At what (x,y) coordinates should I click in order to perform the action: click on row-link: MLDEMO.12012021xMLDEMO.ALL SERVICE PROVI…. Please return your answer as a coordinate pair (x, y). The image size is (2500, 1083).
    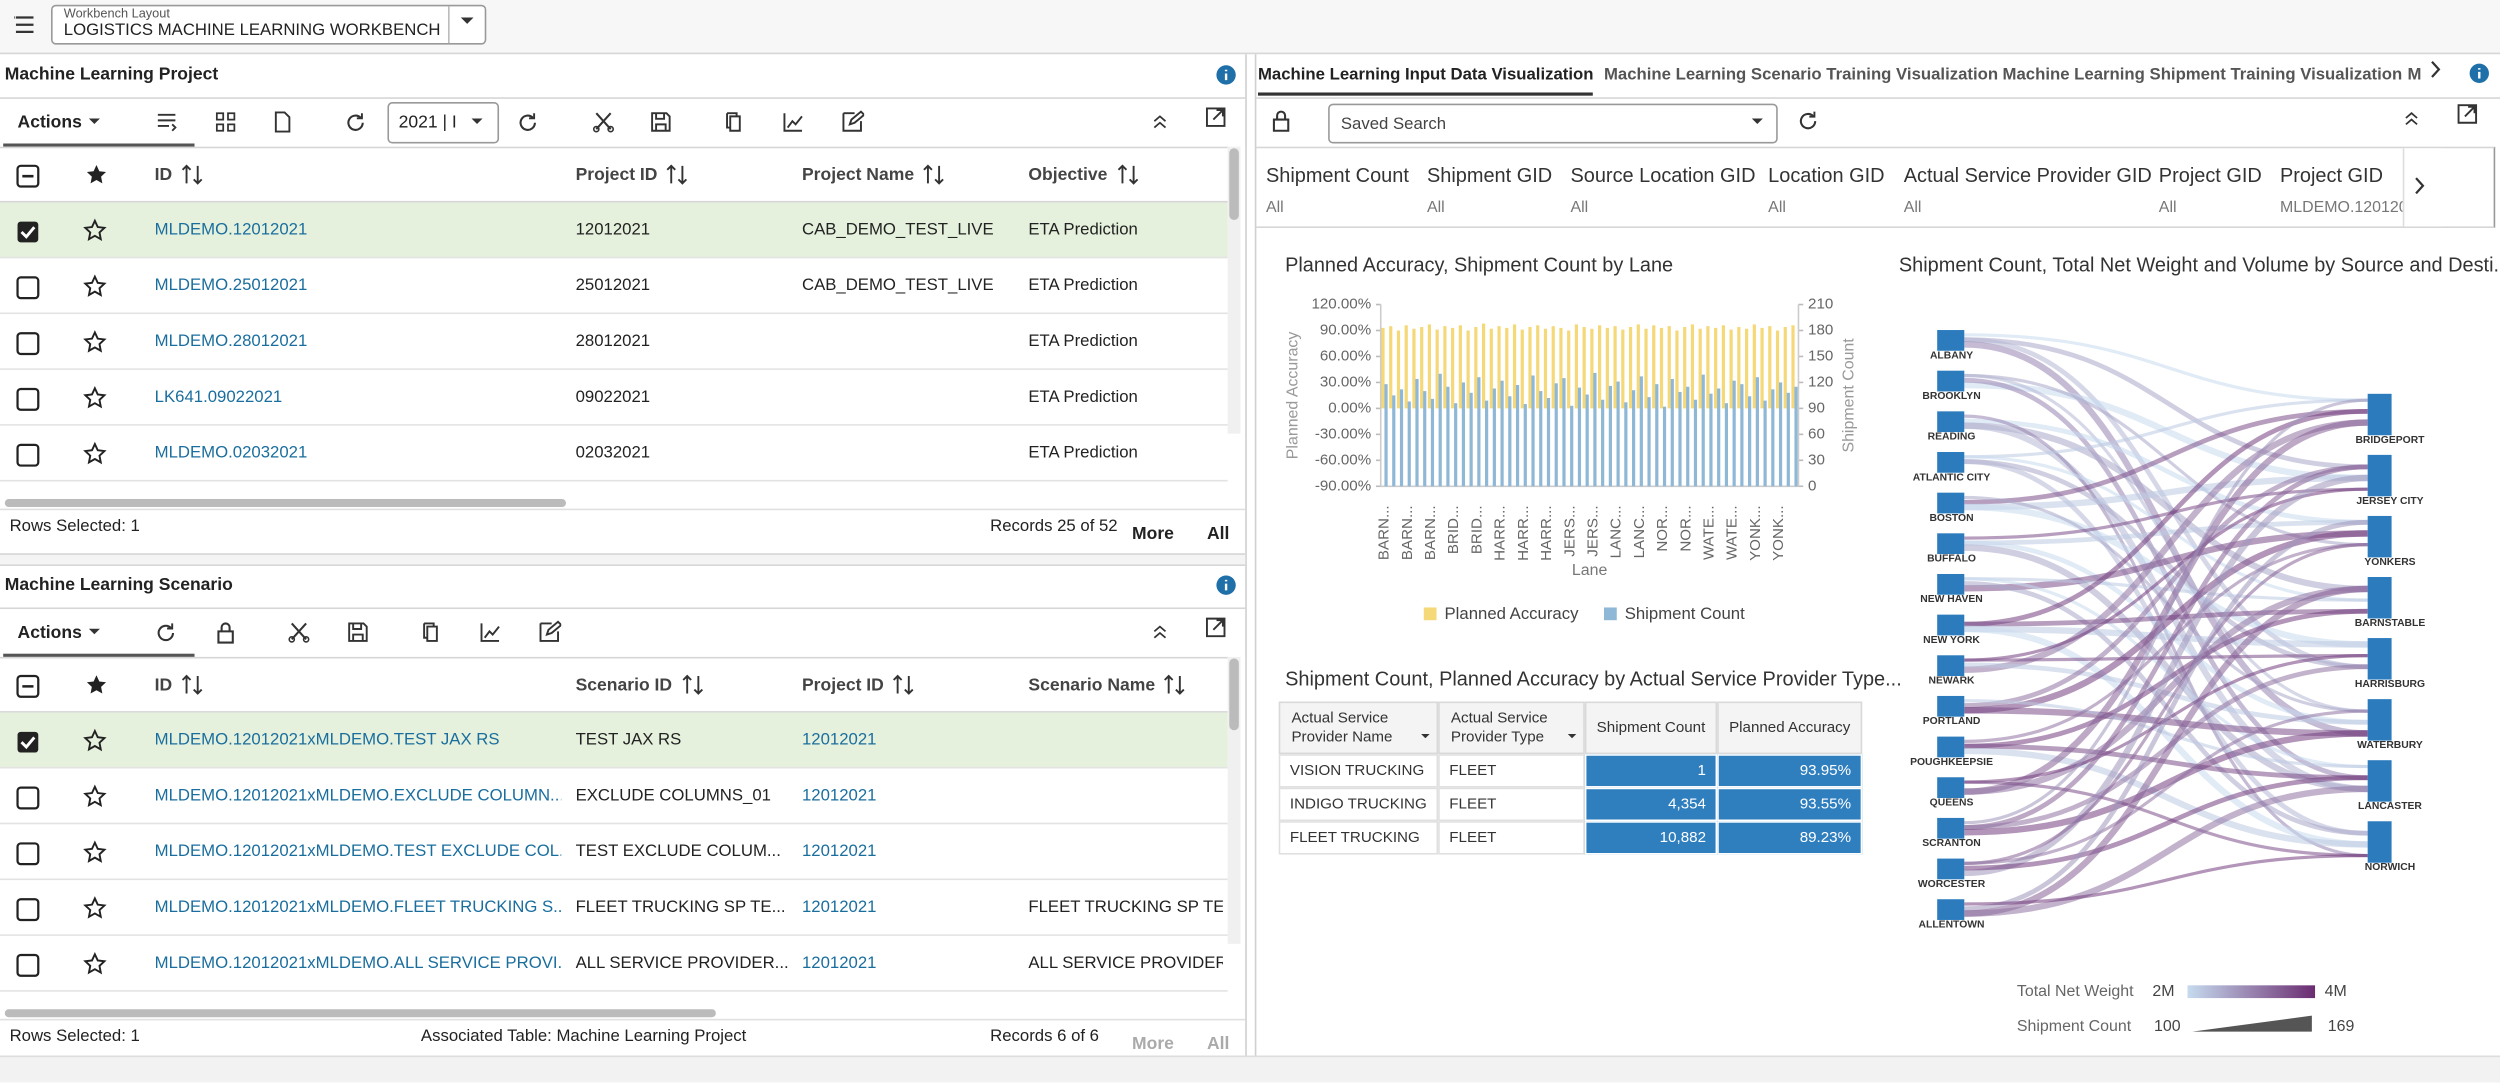
    Looking at the image, I should click on (358, 963).